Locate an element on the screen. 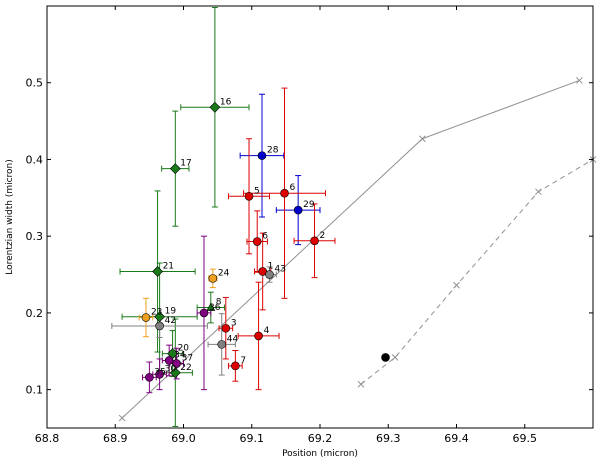 This screenshot has width=600, height=461. point-marker-unlabeled is located at coordinates (385, 357).